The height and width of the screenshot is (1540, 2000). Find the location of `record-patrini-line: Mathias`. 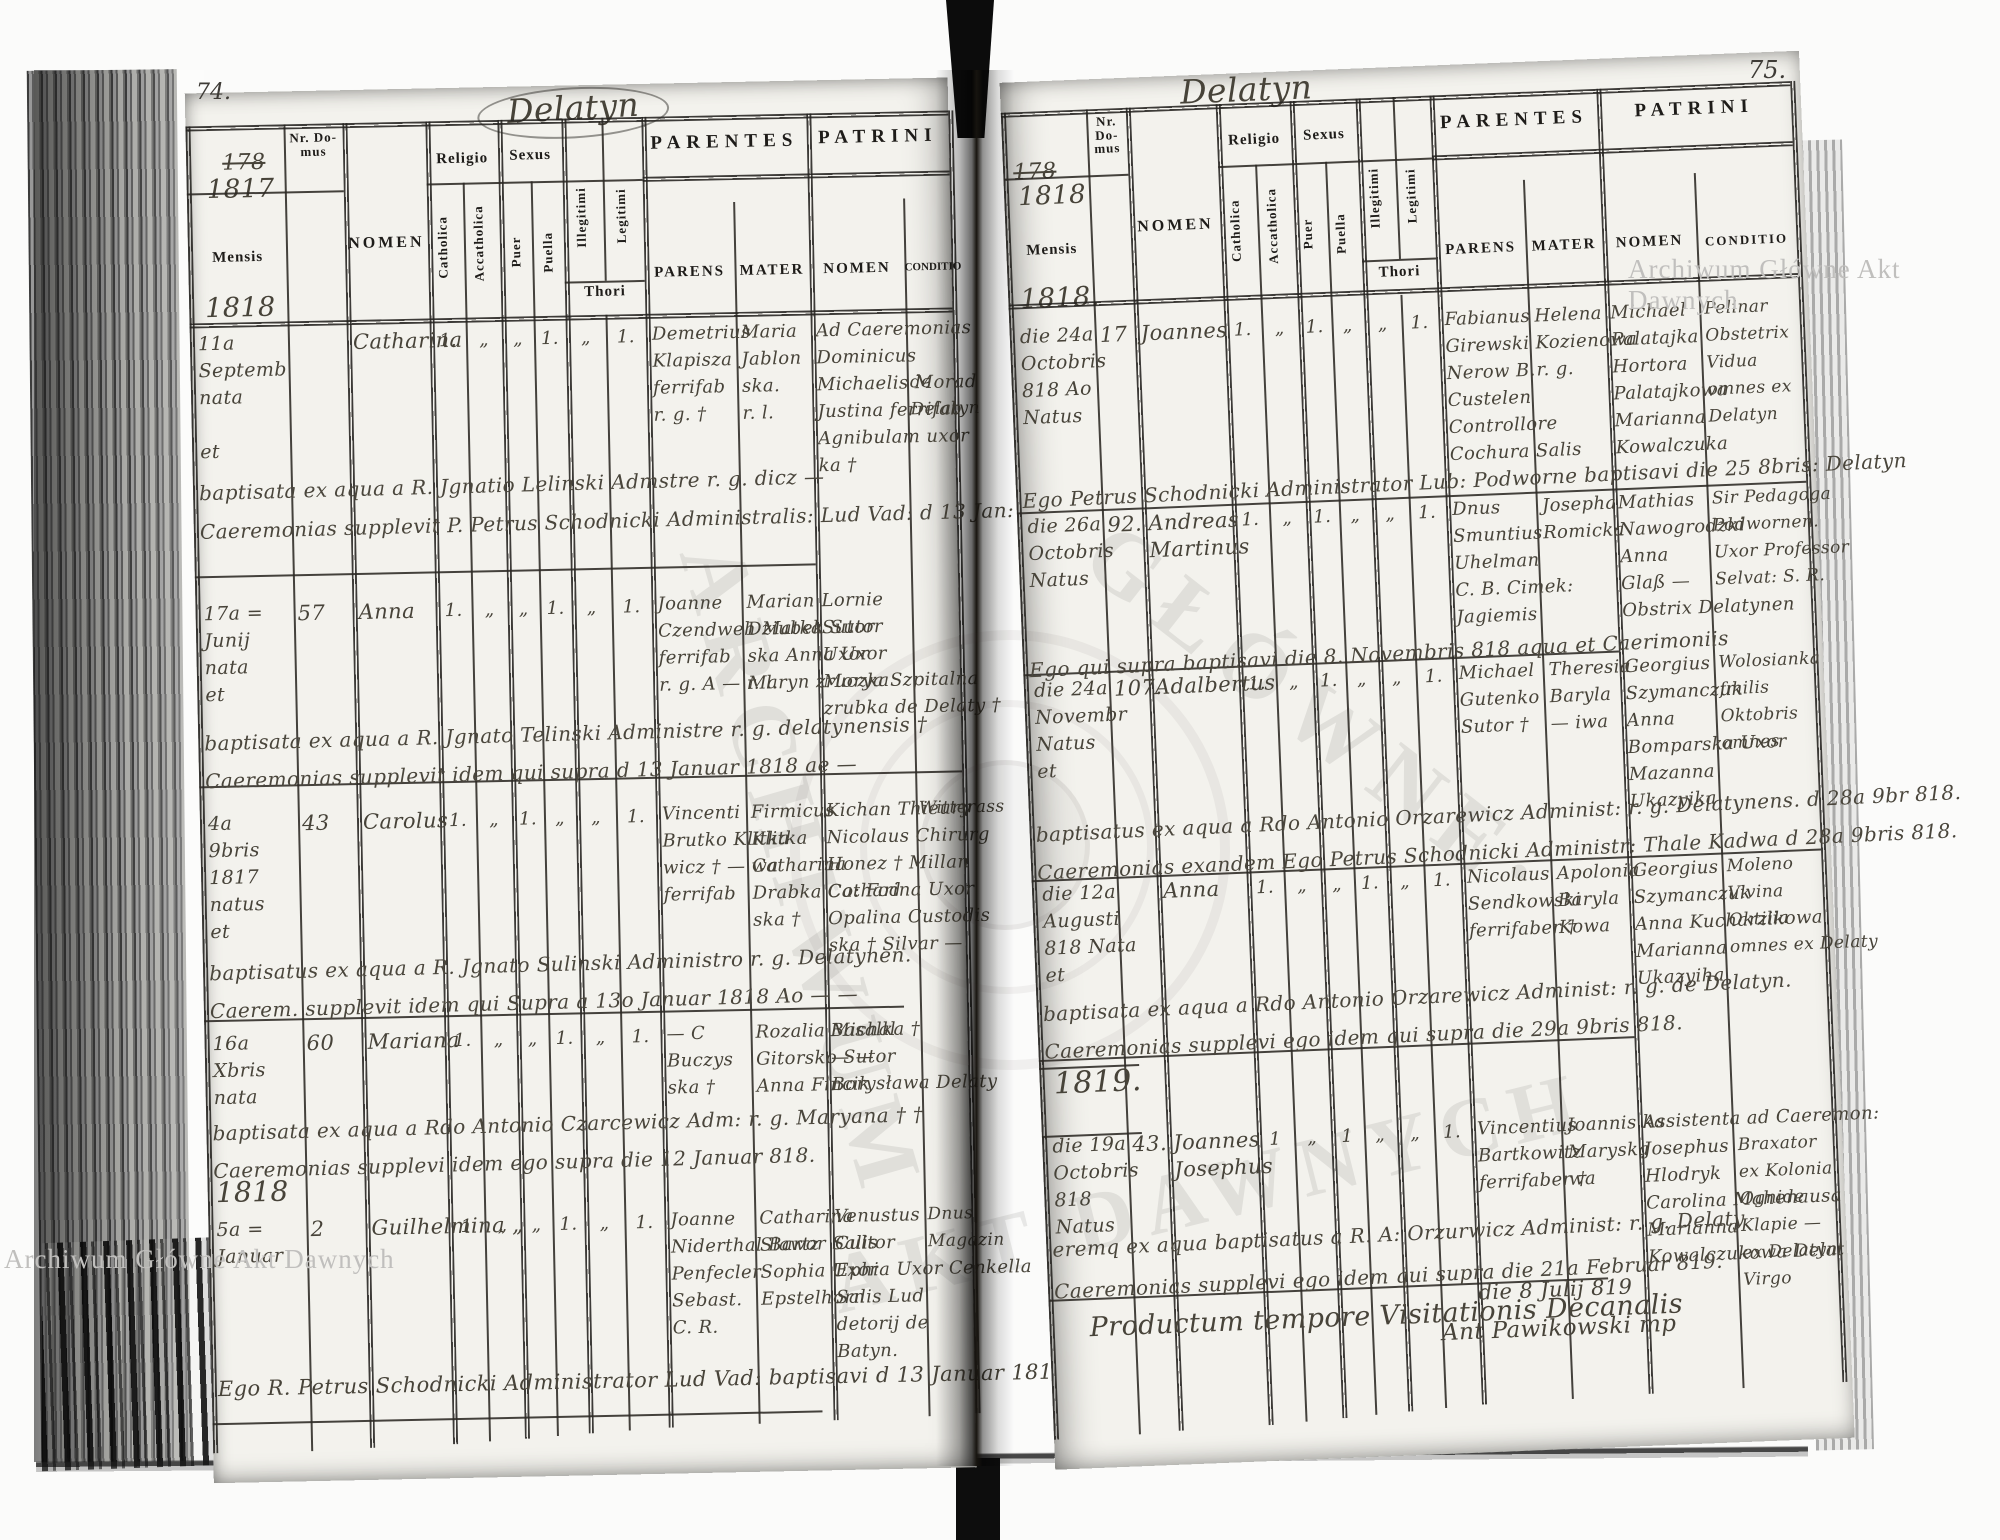

record-patrini-line: Mathias is located at coordinates (1656, 501).